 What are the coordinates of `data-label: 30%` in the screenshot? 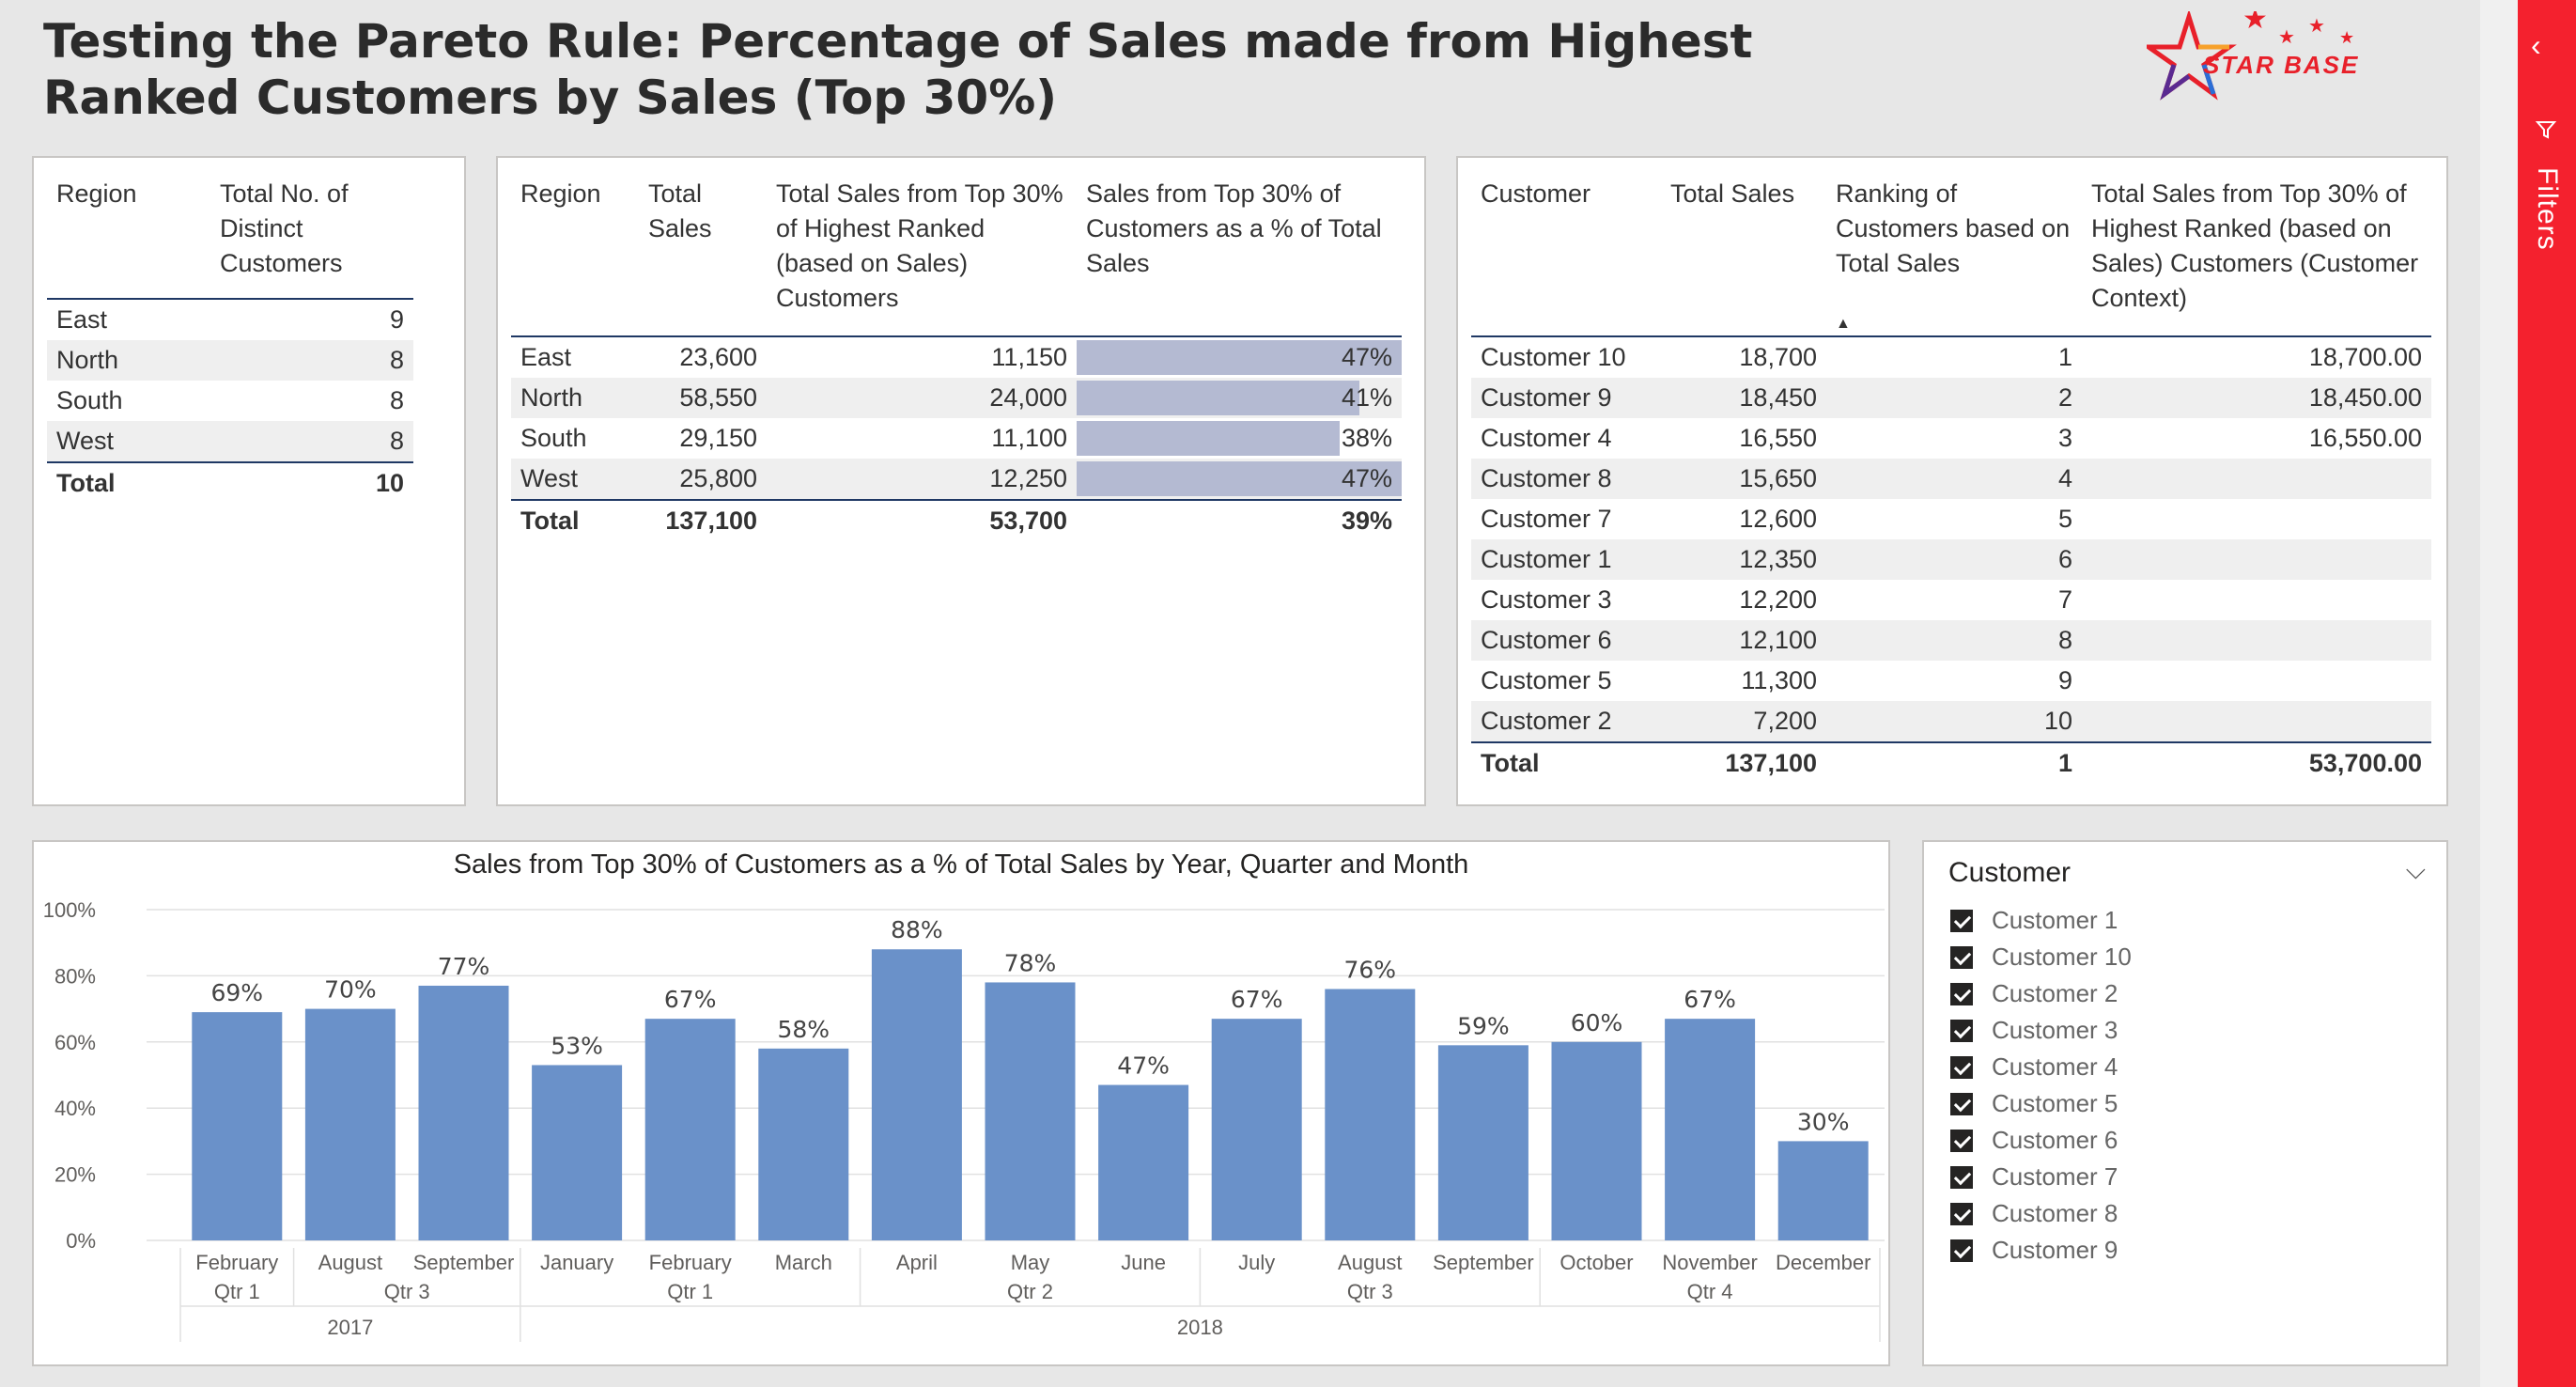 It's located at (1824, 1121).